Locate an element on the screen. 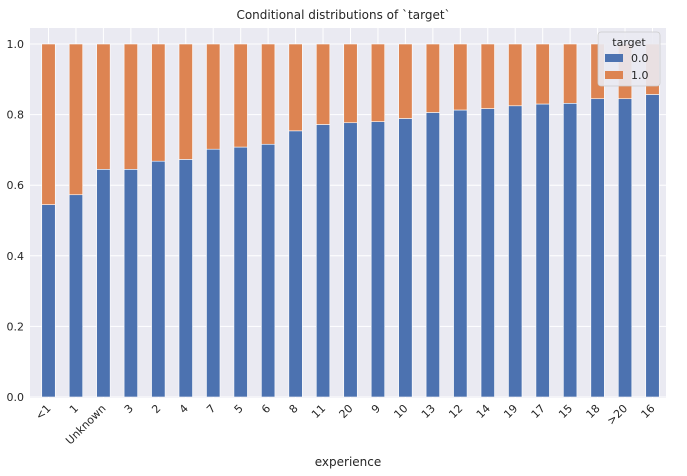 This screenshot has width=687, height=476. x-tick-label: 17 is located at coordinates (538, 411).